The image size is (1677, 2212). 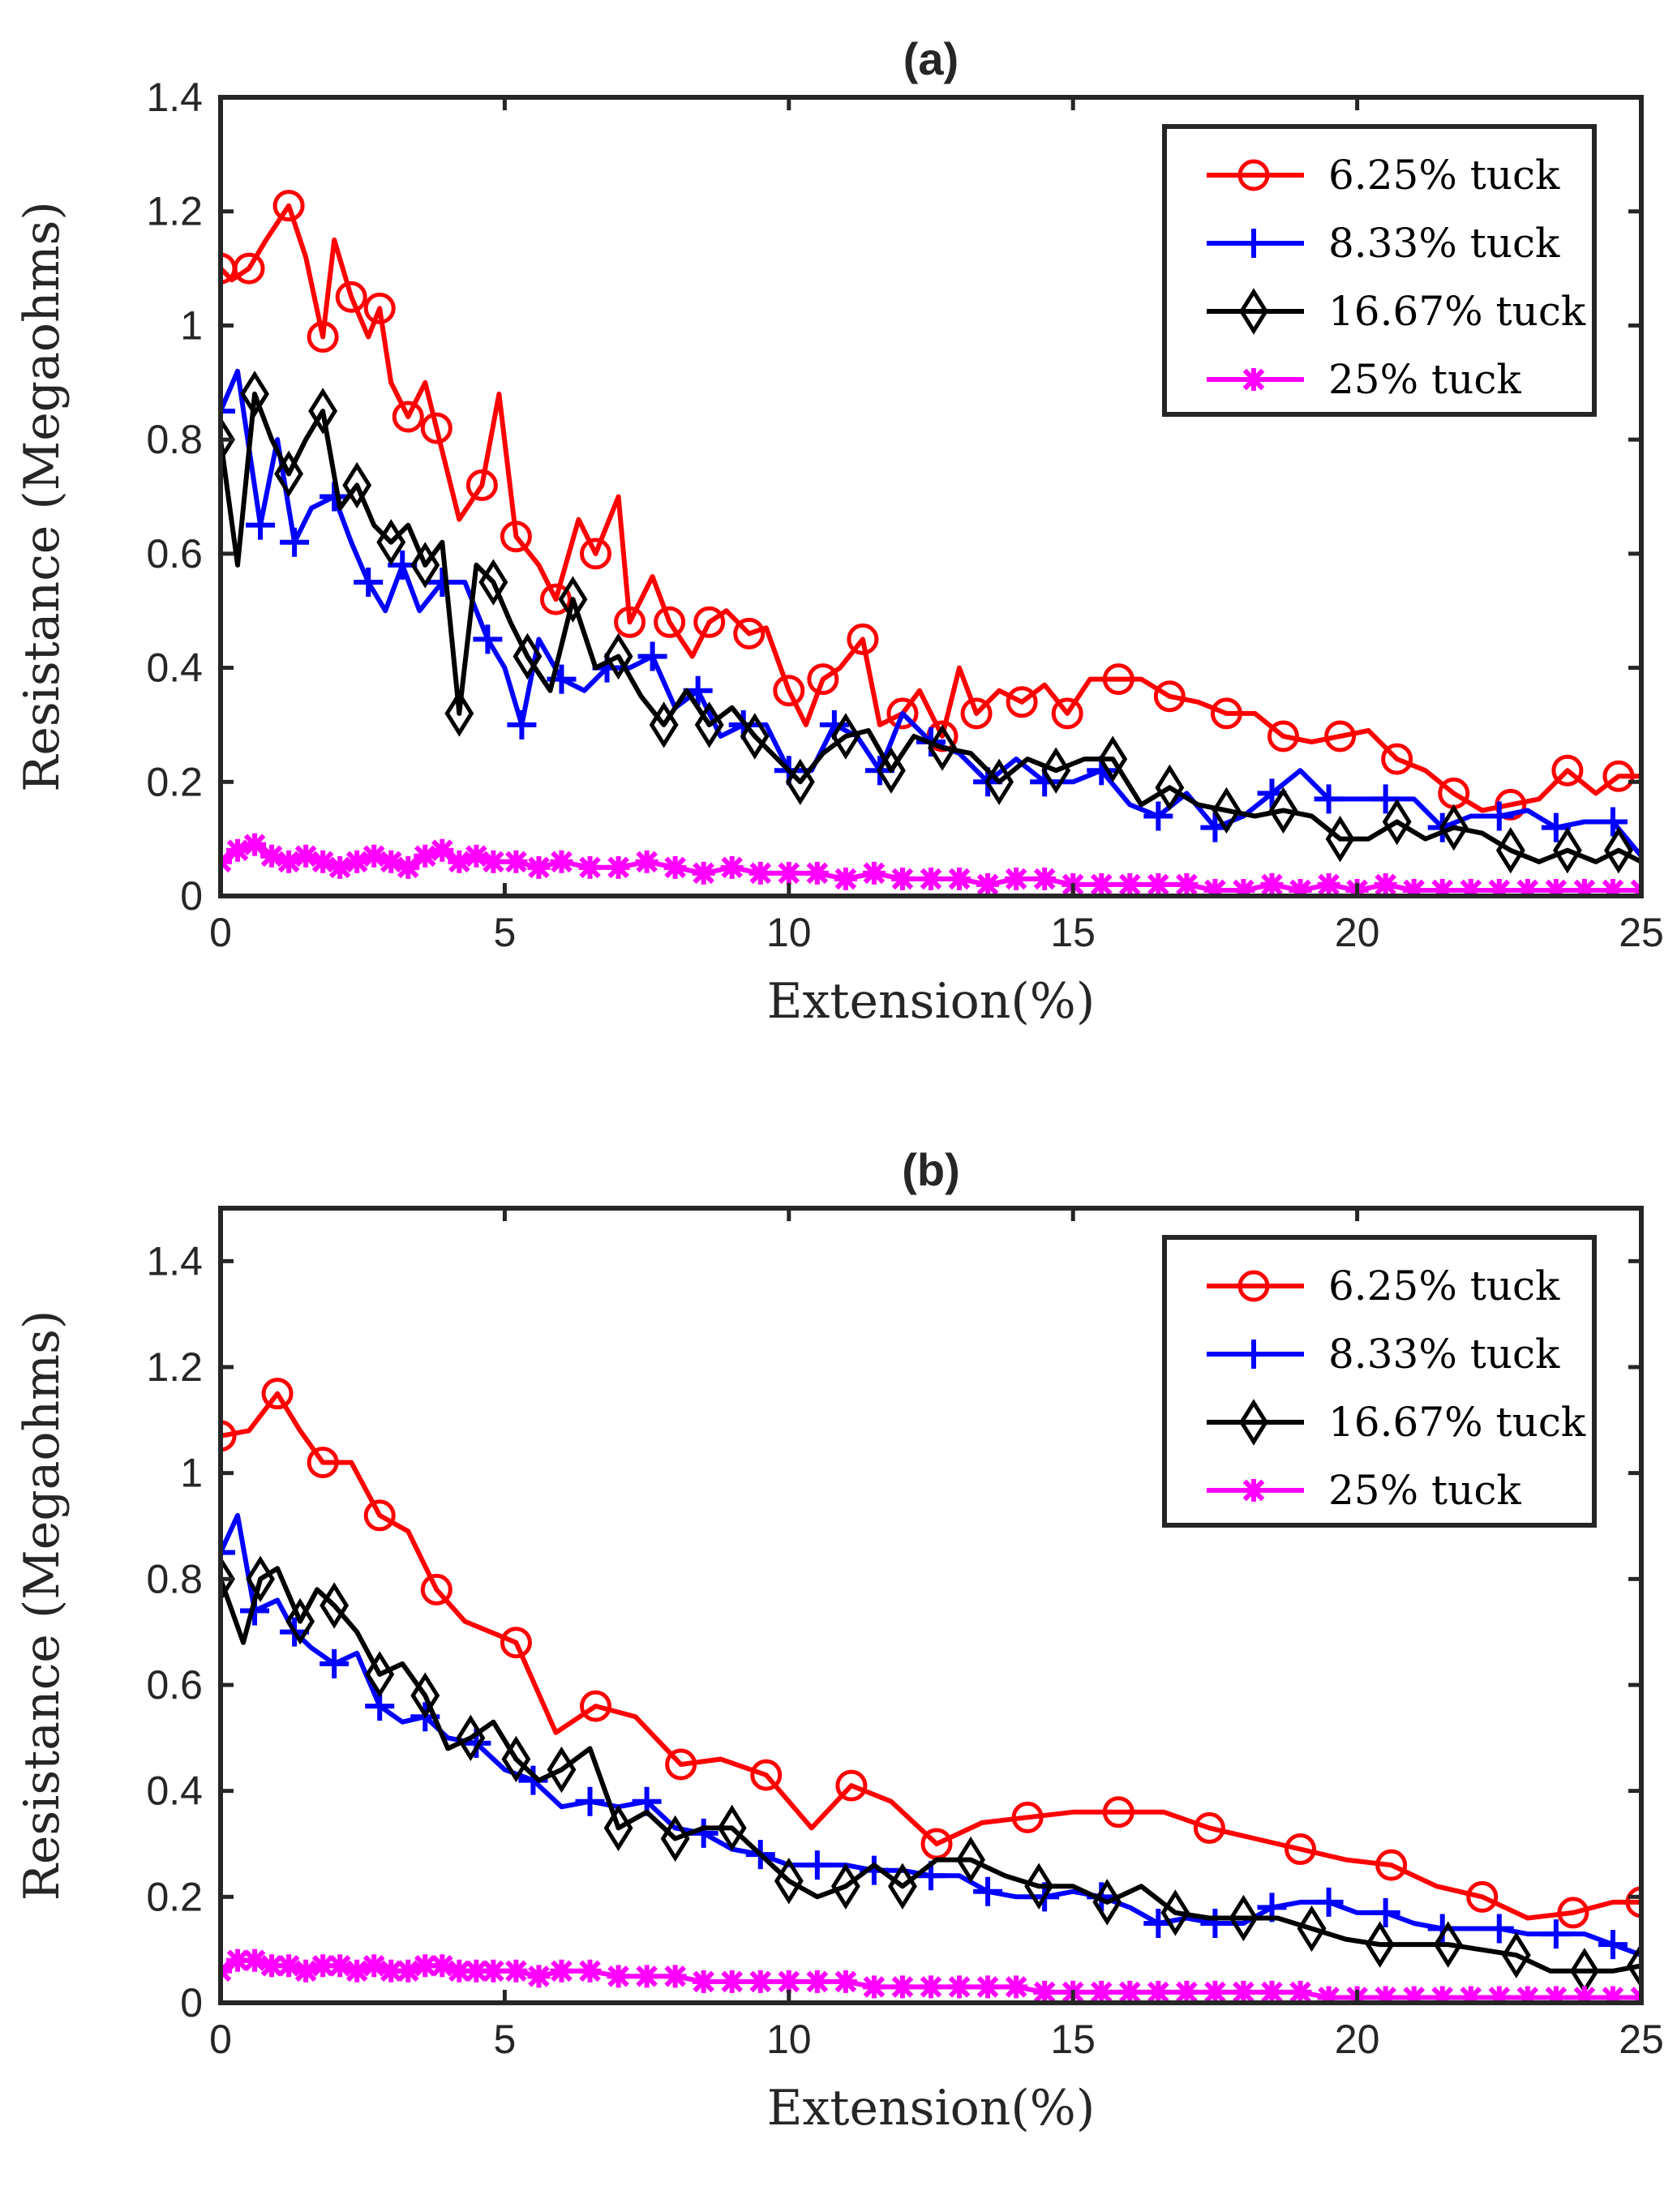 What do you see at coordinates (174, 211) in the screenshot?
I see `y-tick-label: 1.2` at bounding box center [174, 211].